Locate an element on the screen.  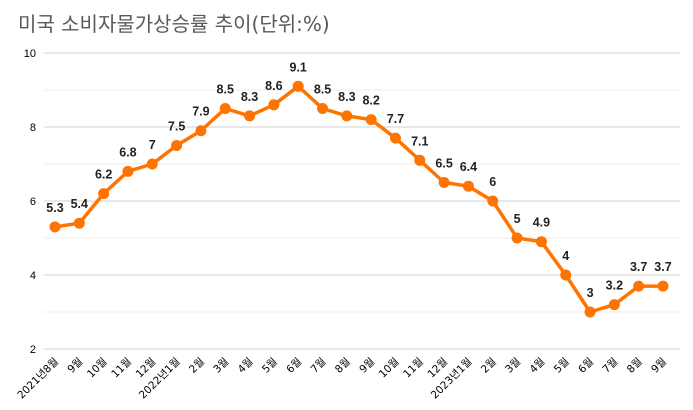
data-label: 6.2 is located at coordinates (103, 175).